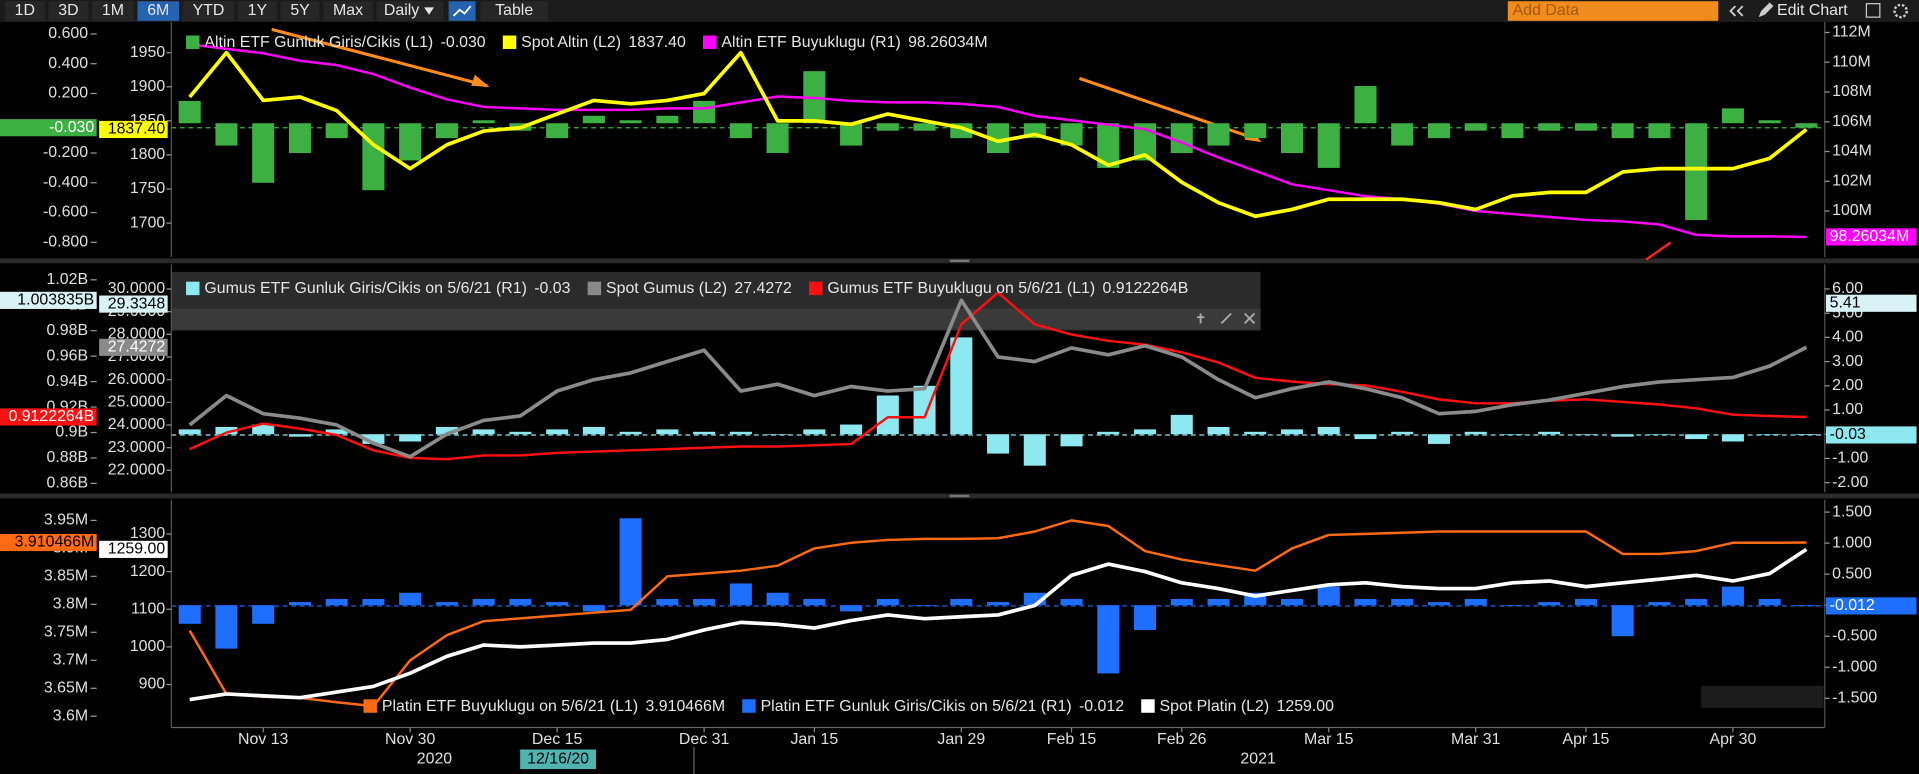 The width and height of the screenshot is (1919, 774). What do you see at coordinates (1226, 318) in the screenshot?
I see `legend-icons` at bounding box center [1226, 318].